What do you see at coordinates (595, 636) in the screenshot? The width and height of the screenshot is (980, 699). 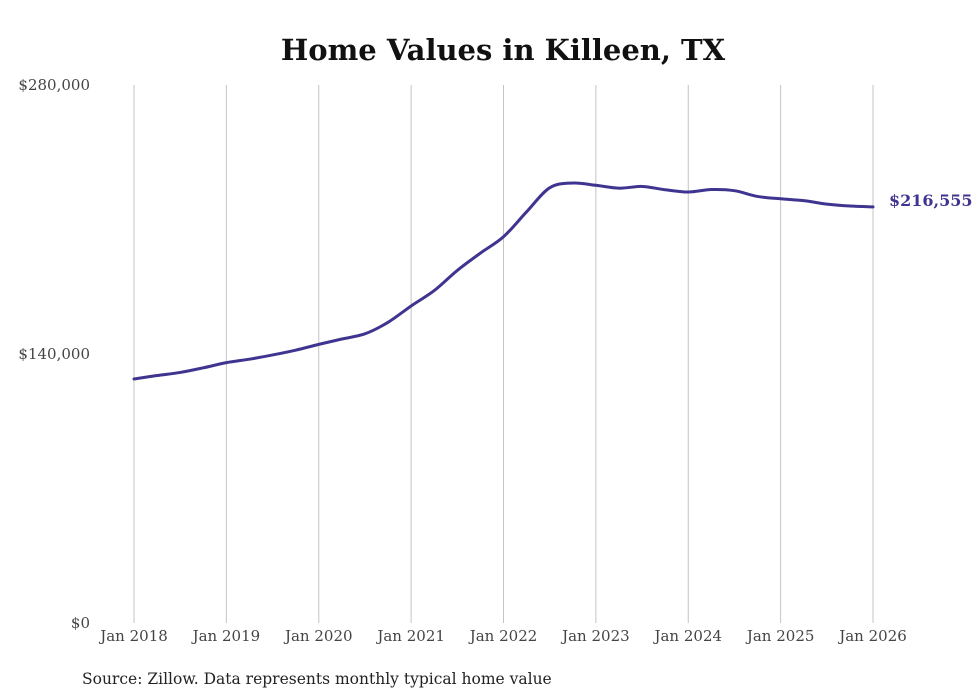 I see `x-tick-label: Jan 2023` at bounding box center [595, 636].